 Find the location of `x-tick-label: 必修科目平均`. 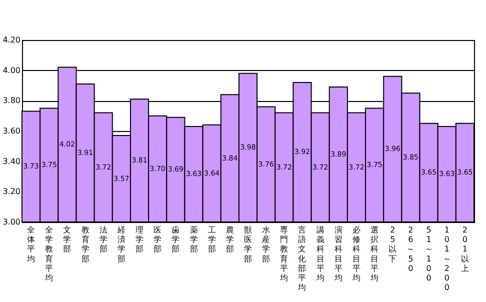

x-tick-label: 必修科目平均 is located at coordinates (355, 254).